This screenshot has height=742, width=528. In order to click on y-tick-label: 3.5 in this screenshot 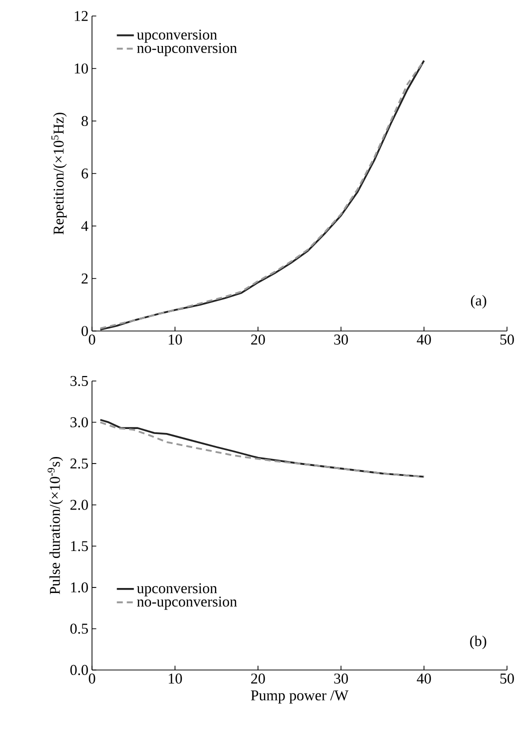, I will do `click(79, 381)`.